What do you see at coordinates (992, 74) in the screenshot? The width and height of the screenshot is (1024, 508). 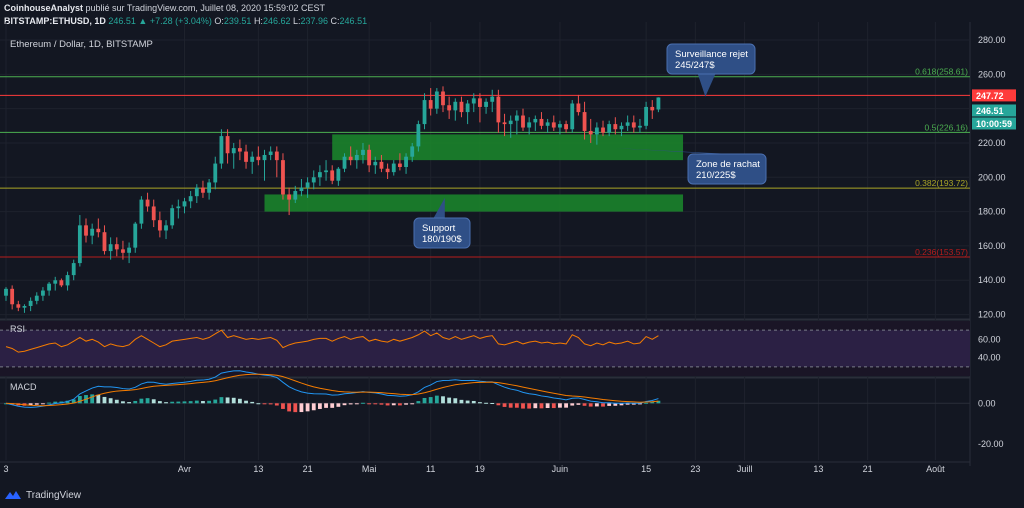 I see `y-tick-label: 260.00` at bounding box center [992, 74].